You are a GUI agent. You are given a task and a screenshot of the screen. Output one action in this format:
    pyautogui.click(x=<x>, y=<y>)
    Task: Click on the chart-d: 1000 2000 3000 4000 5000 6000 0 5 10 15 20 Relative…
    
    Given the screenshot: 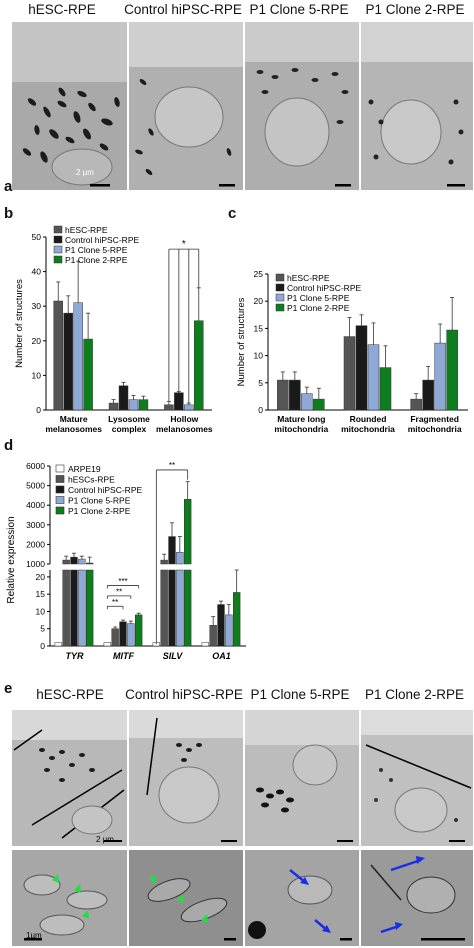 What is the action you would take?
    pyautogui.click(x=126, y=561)
    